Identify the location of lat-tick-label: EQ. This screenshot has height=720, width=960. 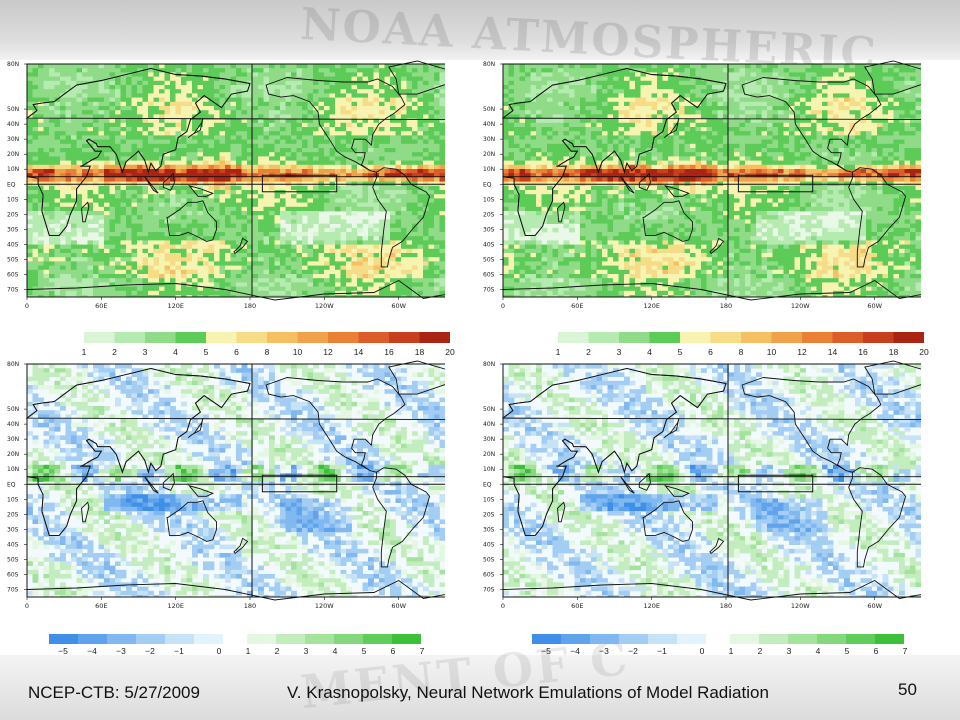
(487, 184).